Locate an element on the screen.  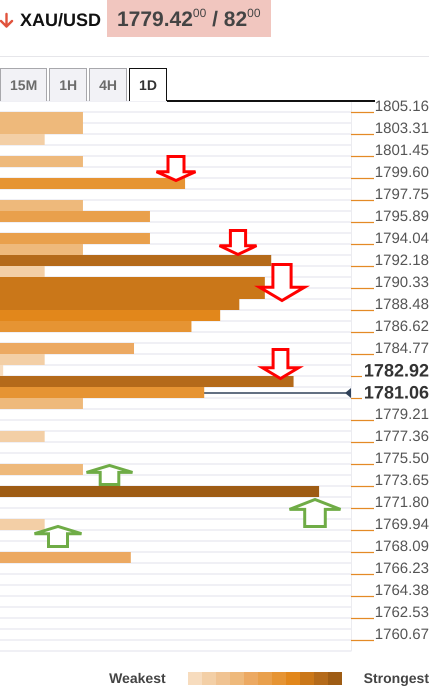
y-tick-label: 1771.80 is located at coordinates (401, 502).